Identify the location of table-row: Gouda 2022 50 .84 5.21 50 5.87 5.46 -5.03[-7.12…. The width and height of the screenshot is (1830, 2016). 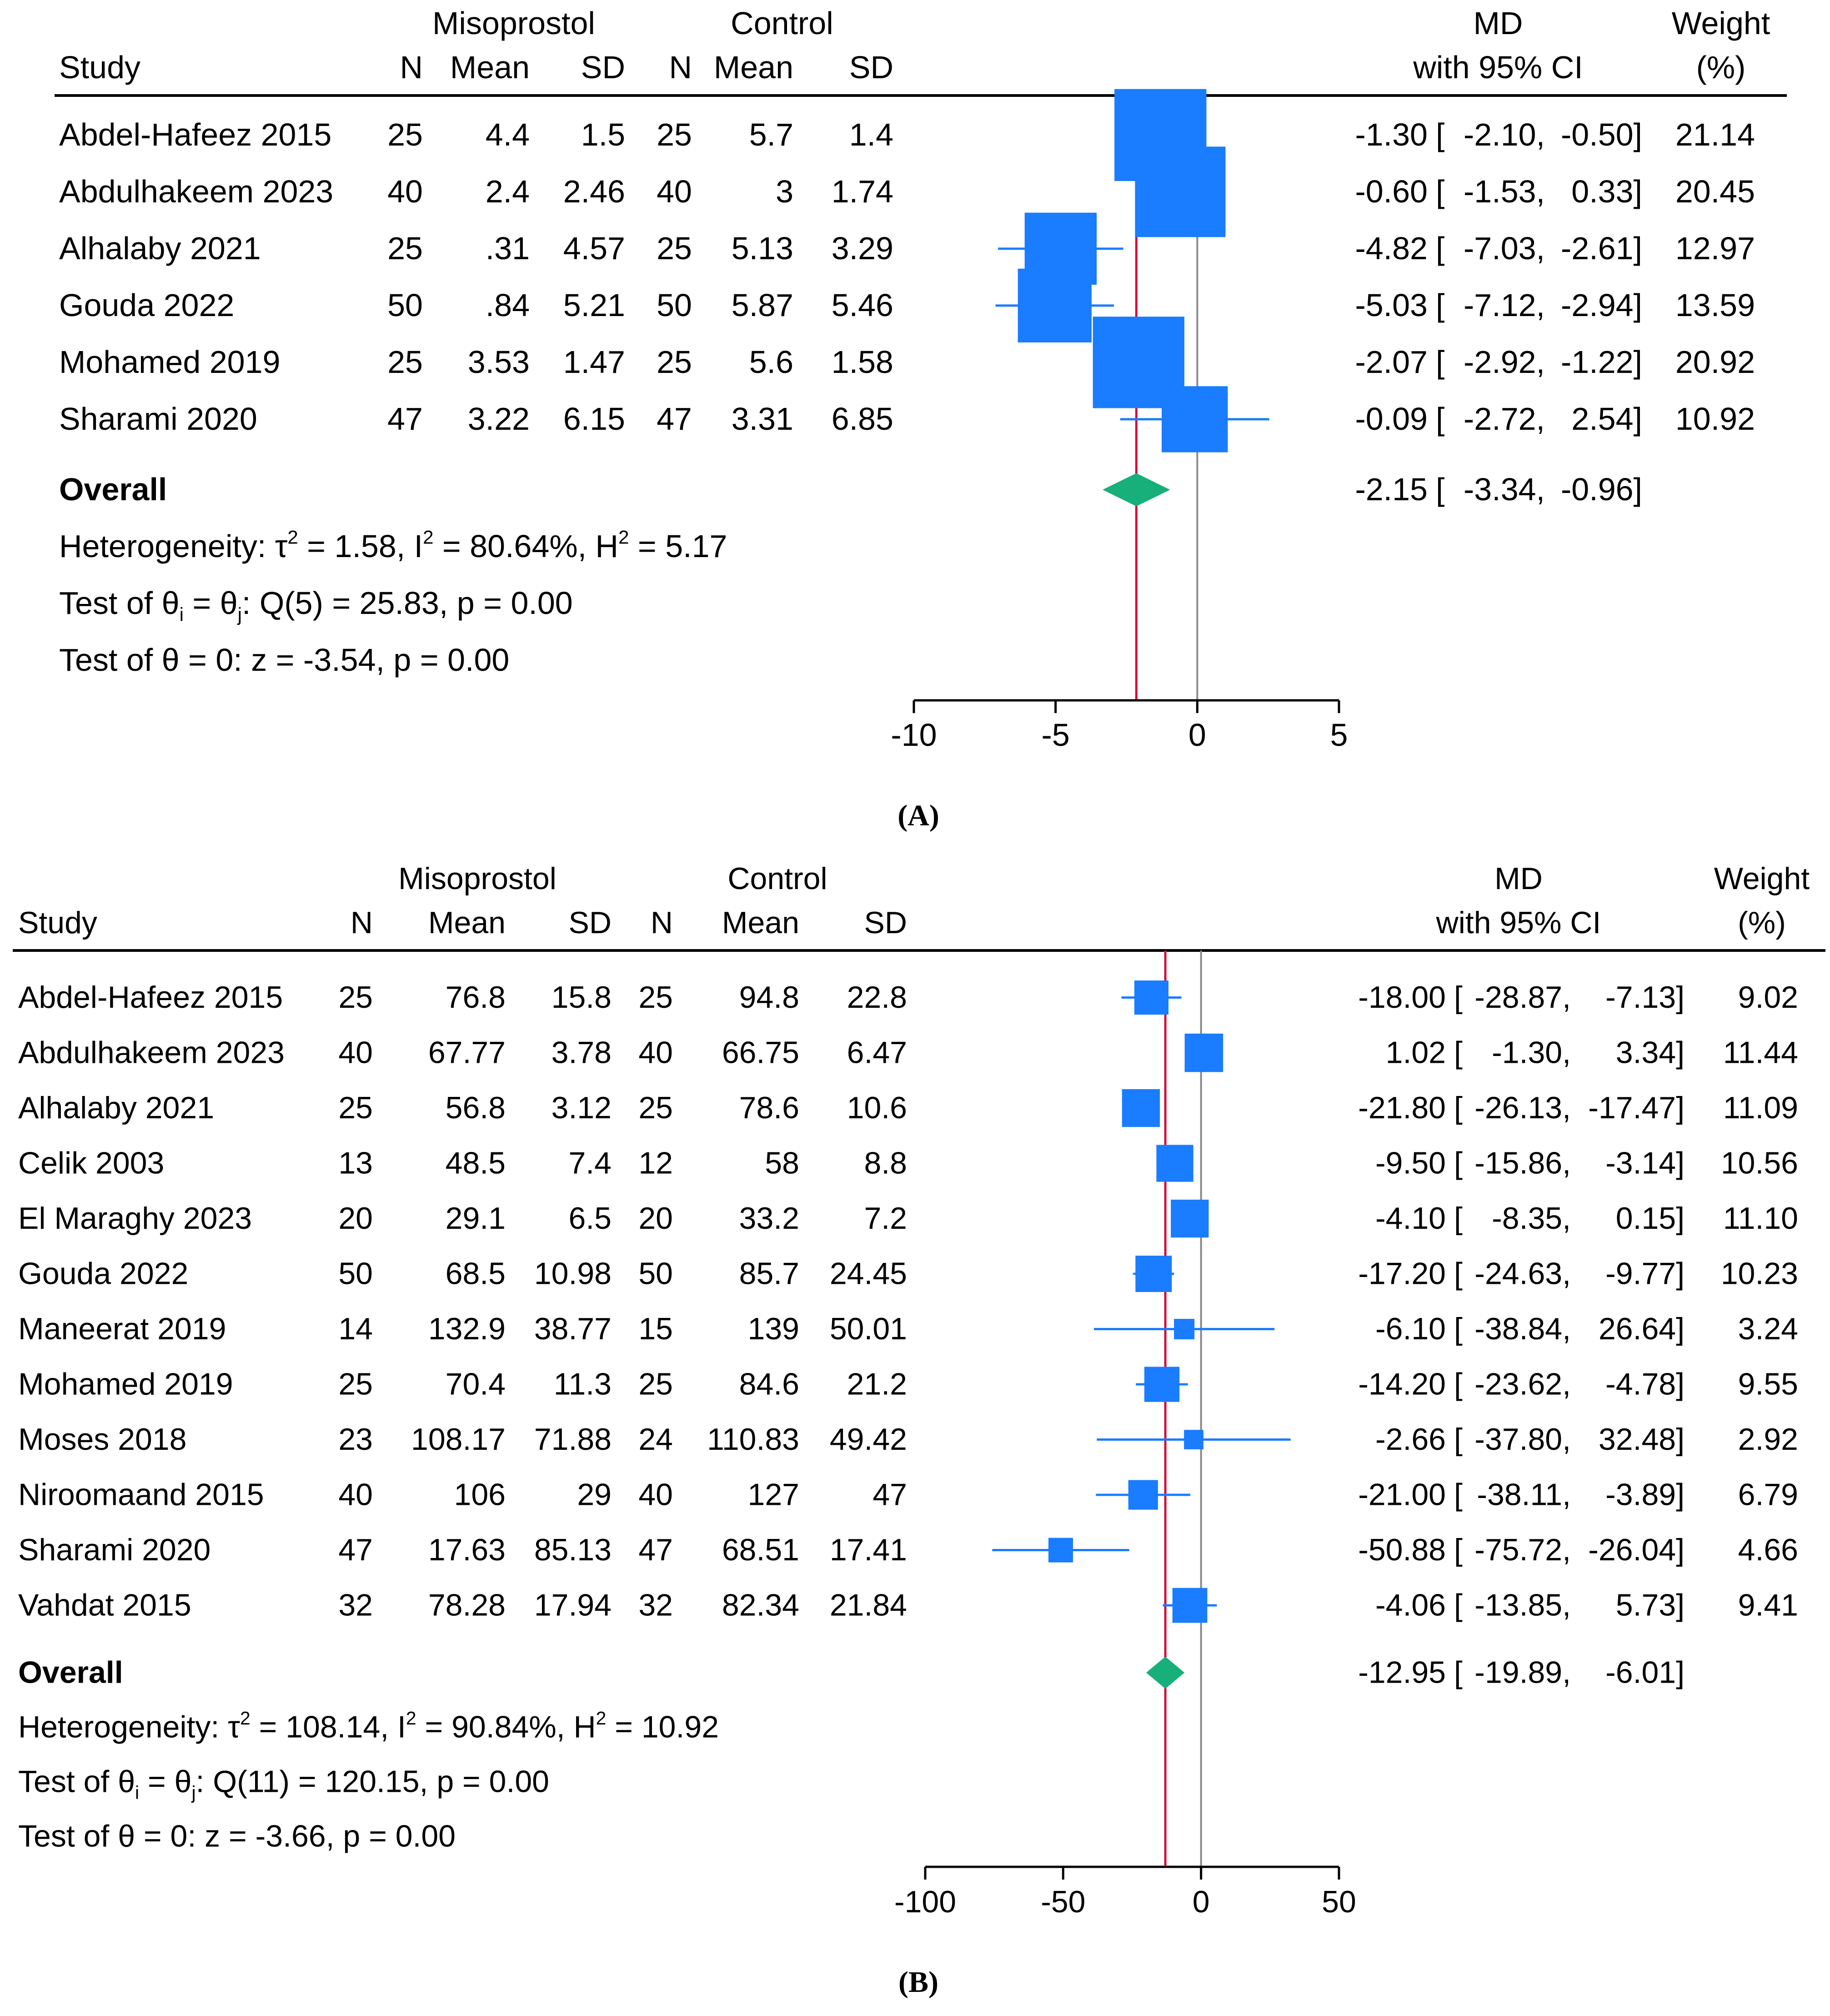
(907, 305).